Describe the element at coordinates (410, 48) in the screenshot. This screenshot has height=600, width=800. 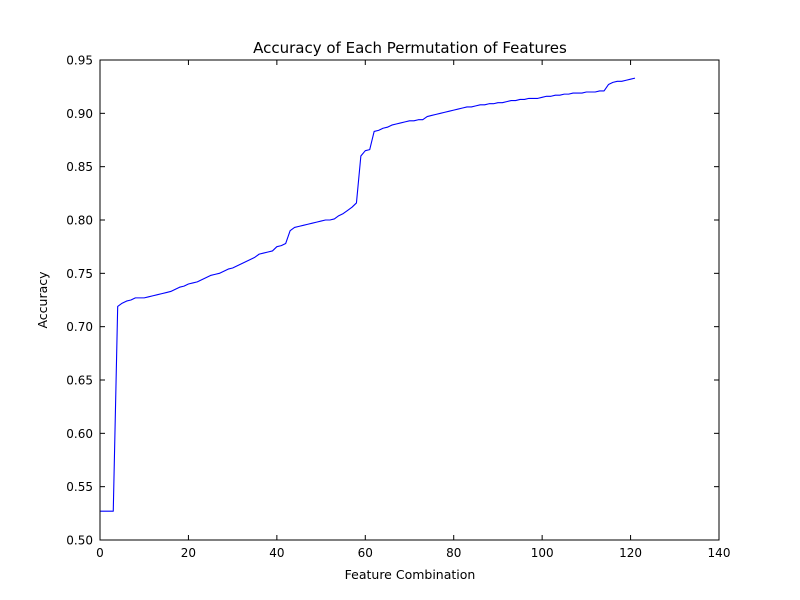
I see `chart-title: Accuracy of Each Permutation of Features` at that location.